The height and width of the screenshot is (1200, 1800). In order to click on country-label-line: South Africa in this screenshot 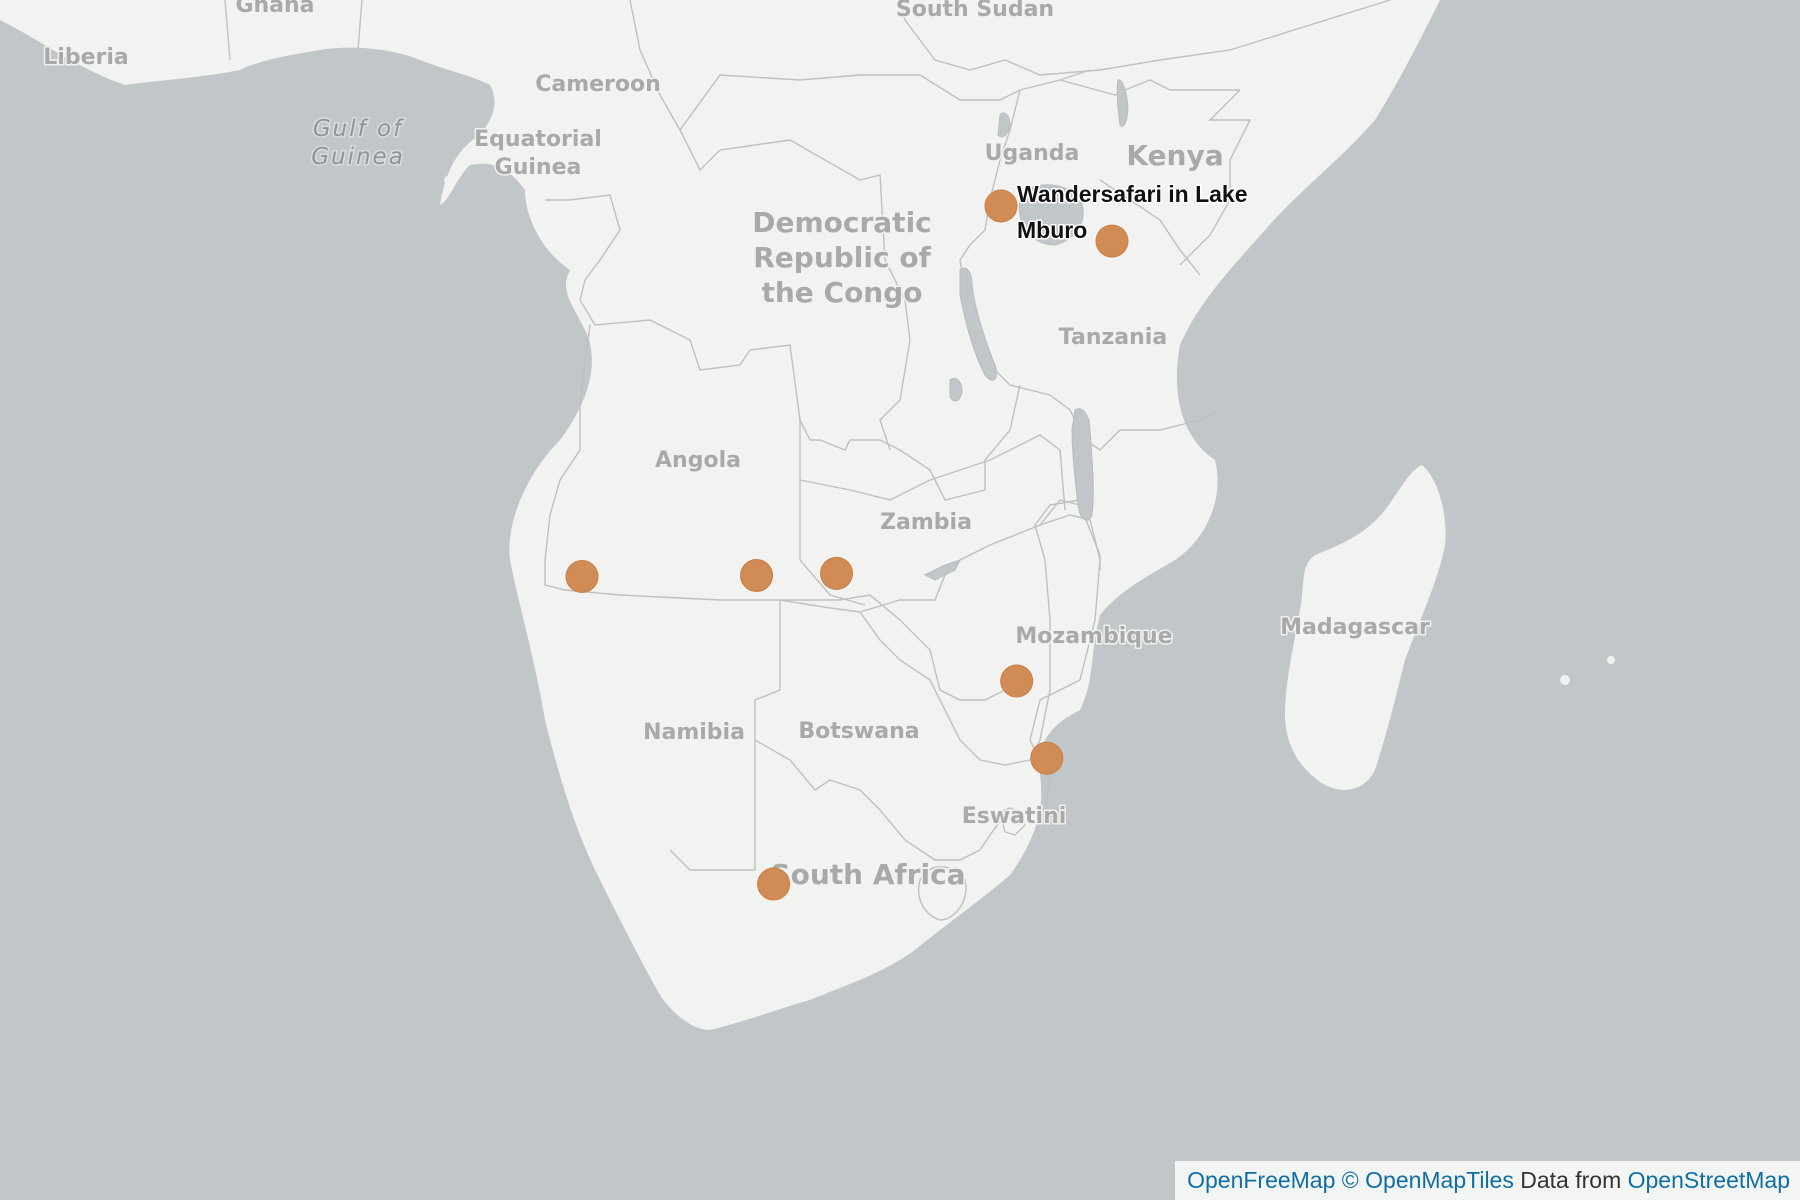, I will do `click(867, 874)`.